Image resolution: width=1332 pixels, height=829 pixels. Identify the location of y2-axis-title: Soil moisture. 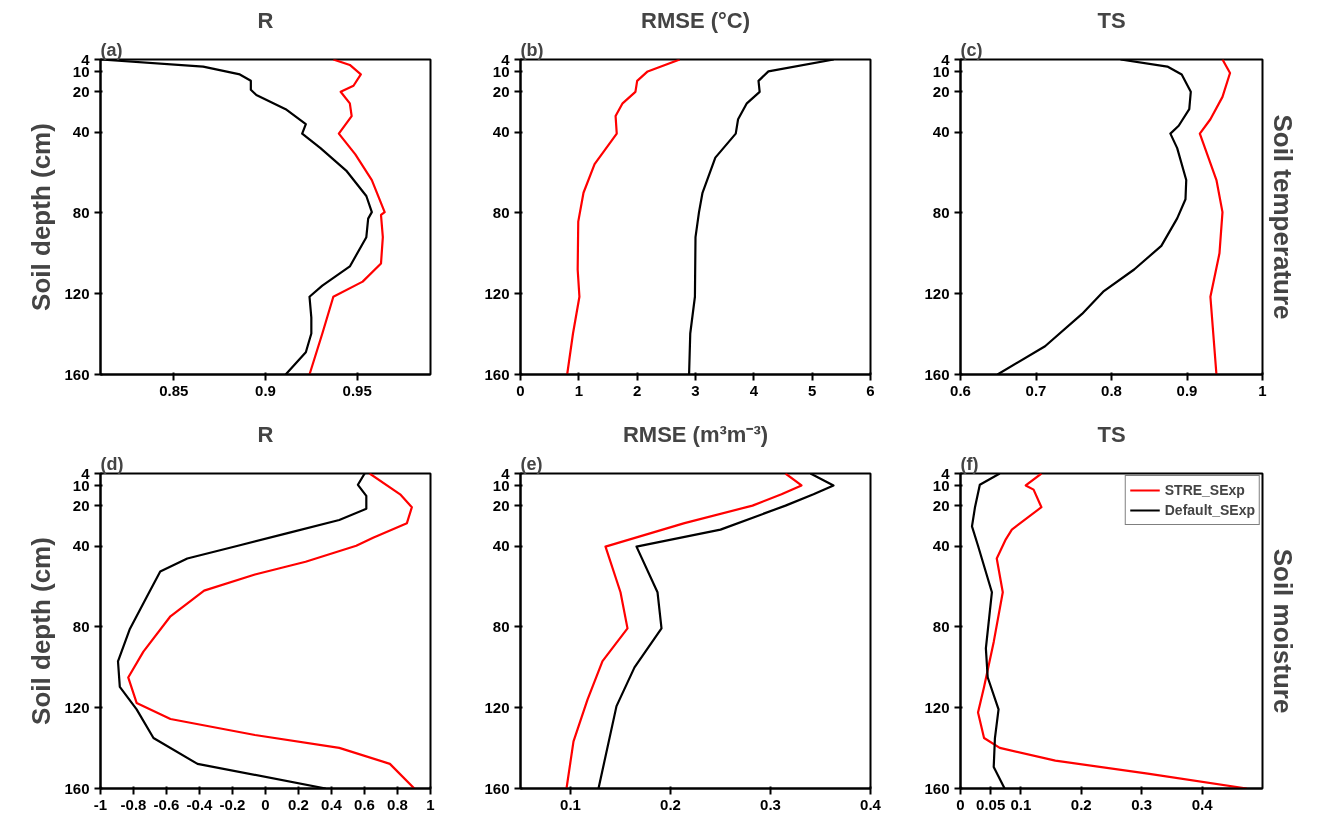
(1282, 631).